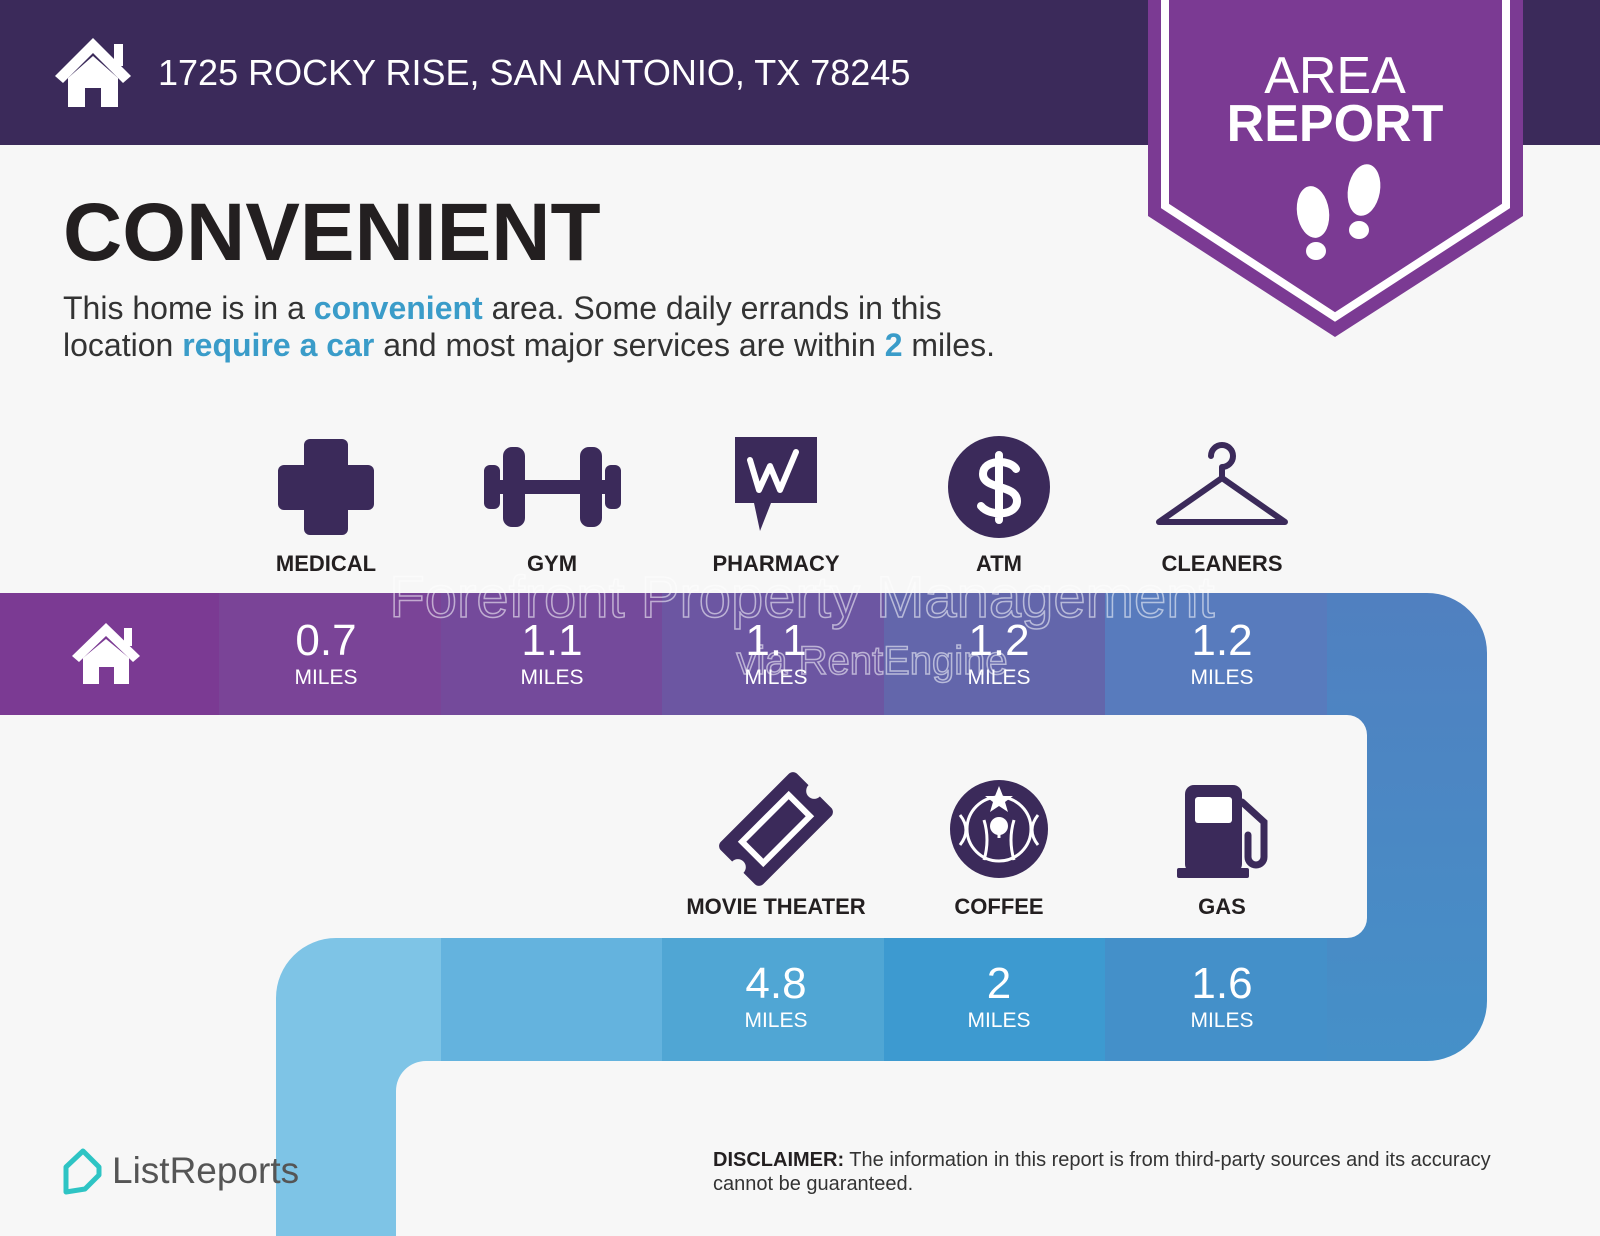  Describe the element at coordinates (123, 345) in the screenshot. I see `text: location` at that location.